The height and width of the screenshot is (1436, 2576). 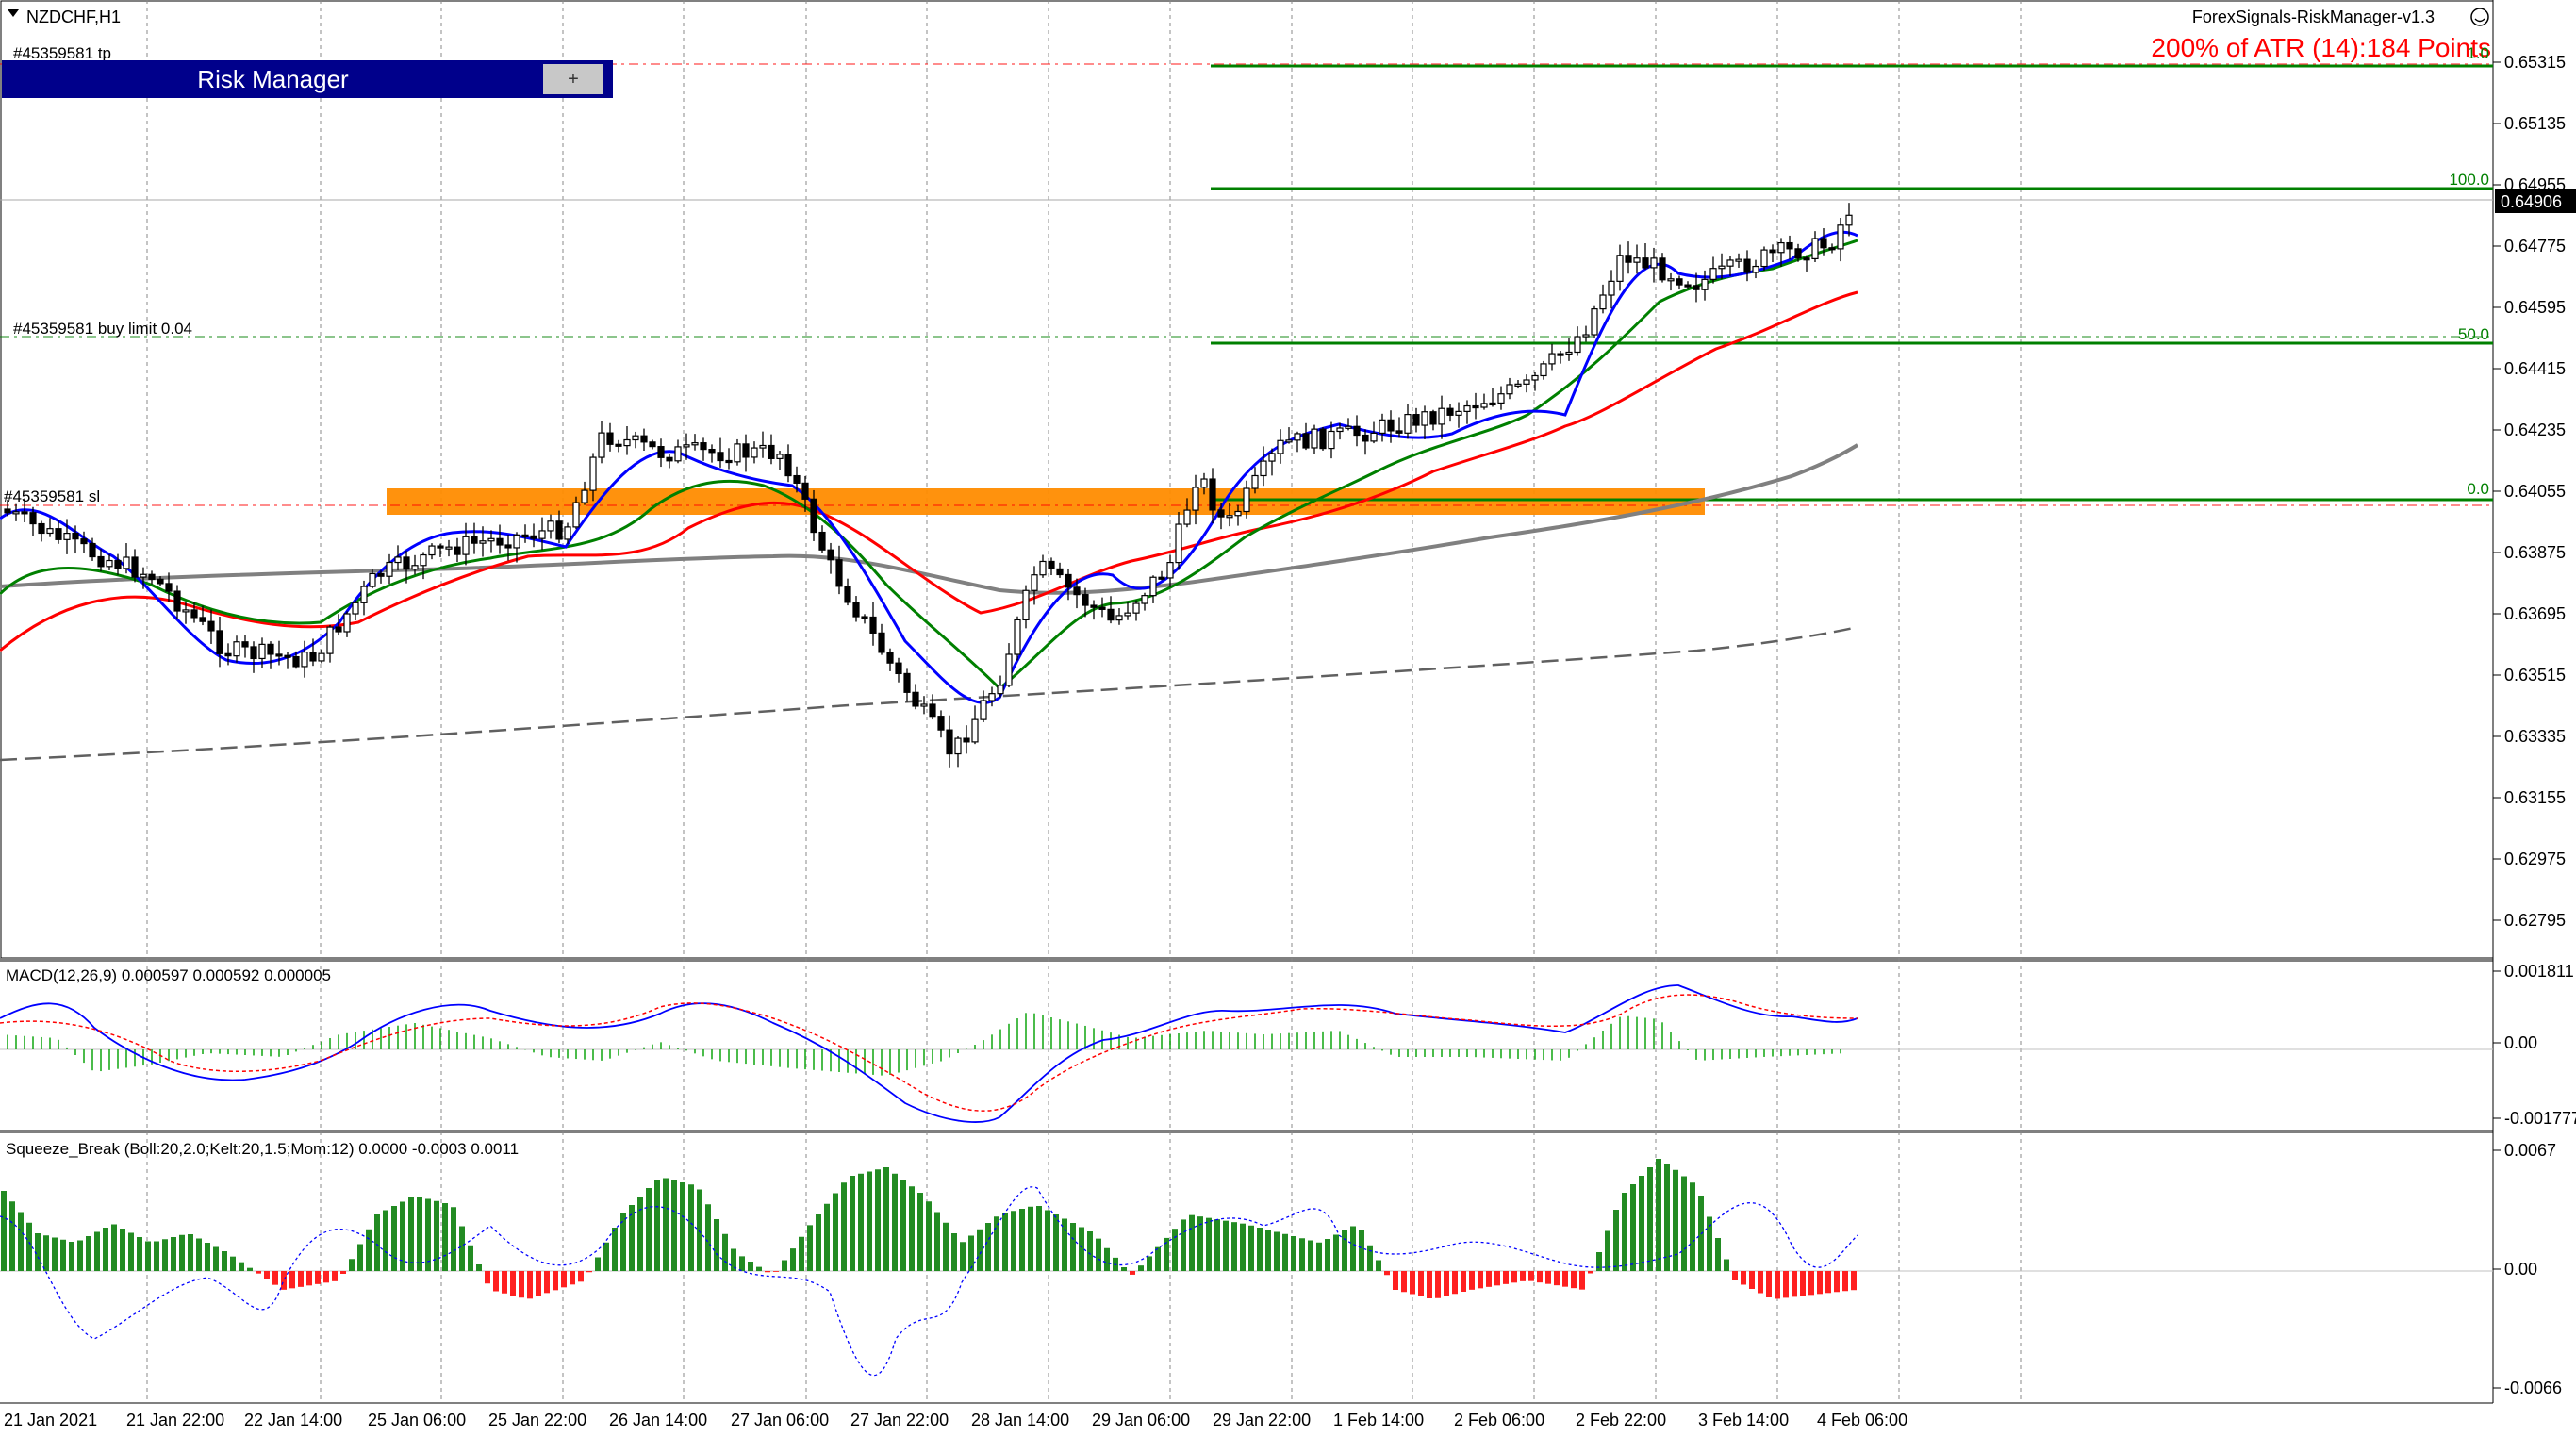 I want to click on squeeze-histogram, so click(x=929, y=1229).